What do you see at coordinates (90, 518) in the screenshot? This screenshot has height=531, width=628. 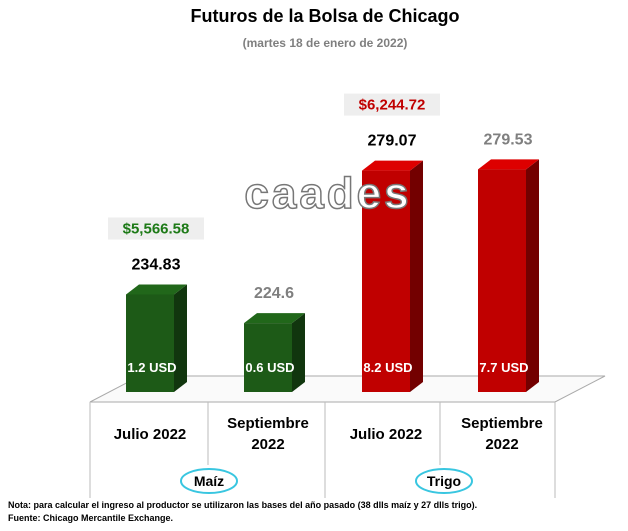 I see `source: Fuente: Chicago Mercantile Exchange.` at bounding box center [90, 518].